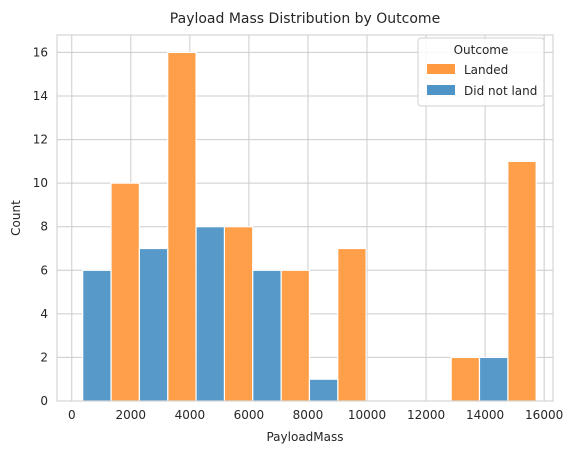 The height and width of the screenshot is (453, 569). What do you see at coordinates (308, 415) in the screenshot?
I see `x-tick-label: 8000` at bounding box center [308, 415].